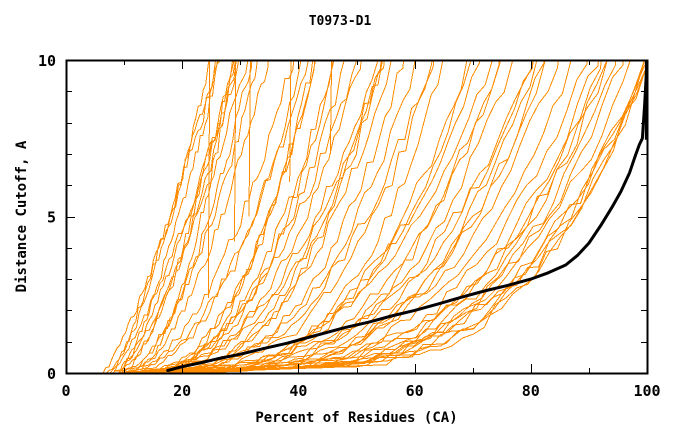 The height and width of the screenshot is (440, 680). I want to click on y-axis-tick-label: 0, so click(51, 374).